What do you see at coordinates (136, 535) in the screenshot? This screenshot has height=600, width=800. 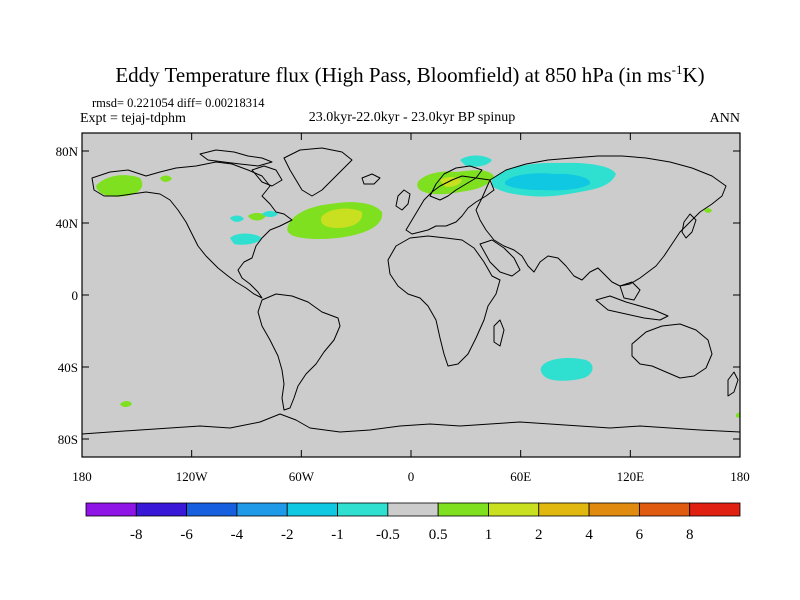 I see `colorbar-label: -8` at bounding box center [136, 535].